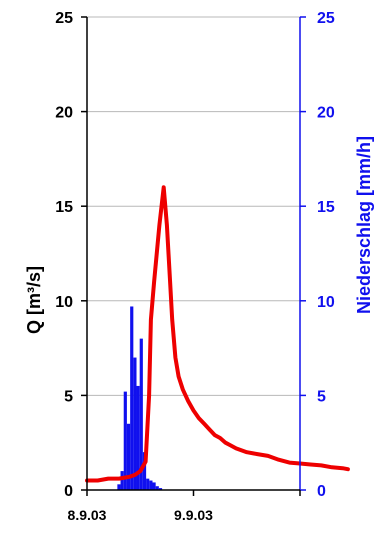  I want to click on y-left-tick-label: 20, so click(64, 113).